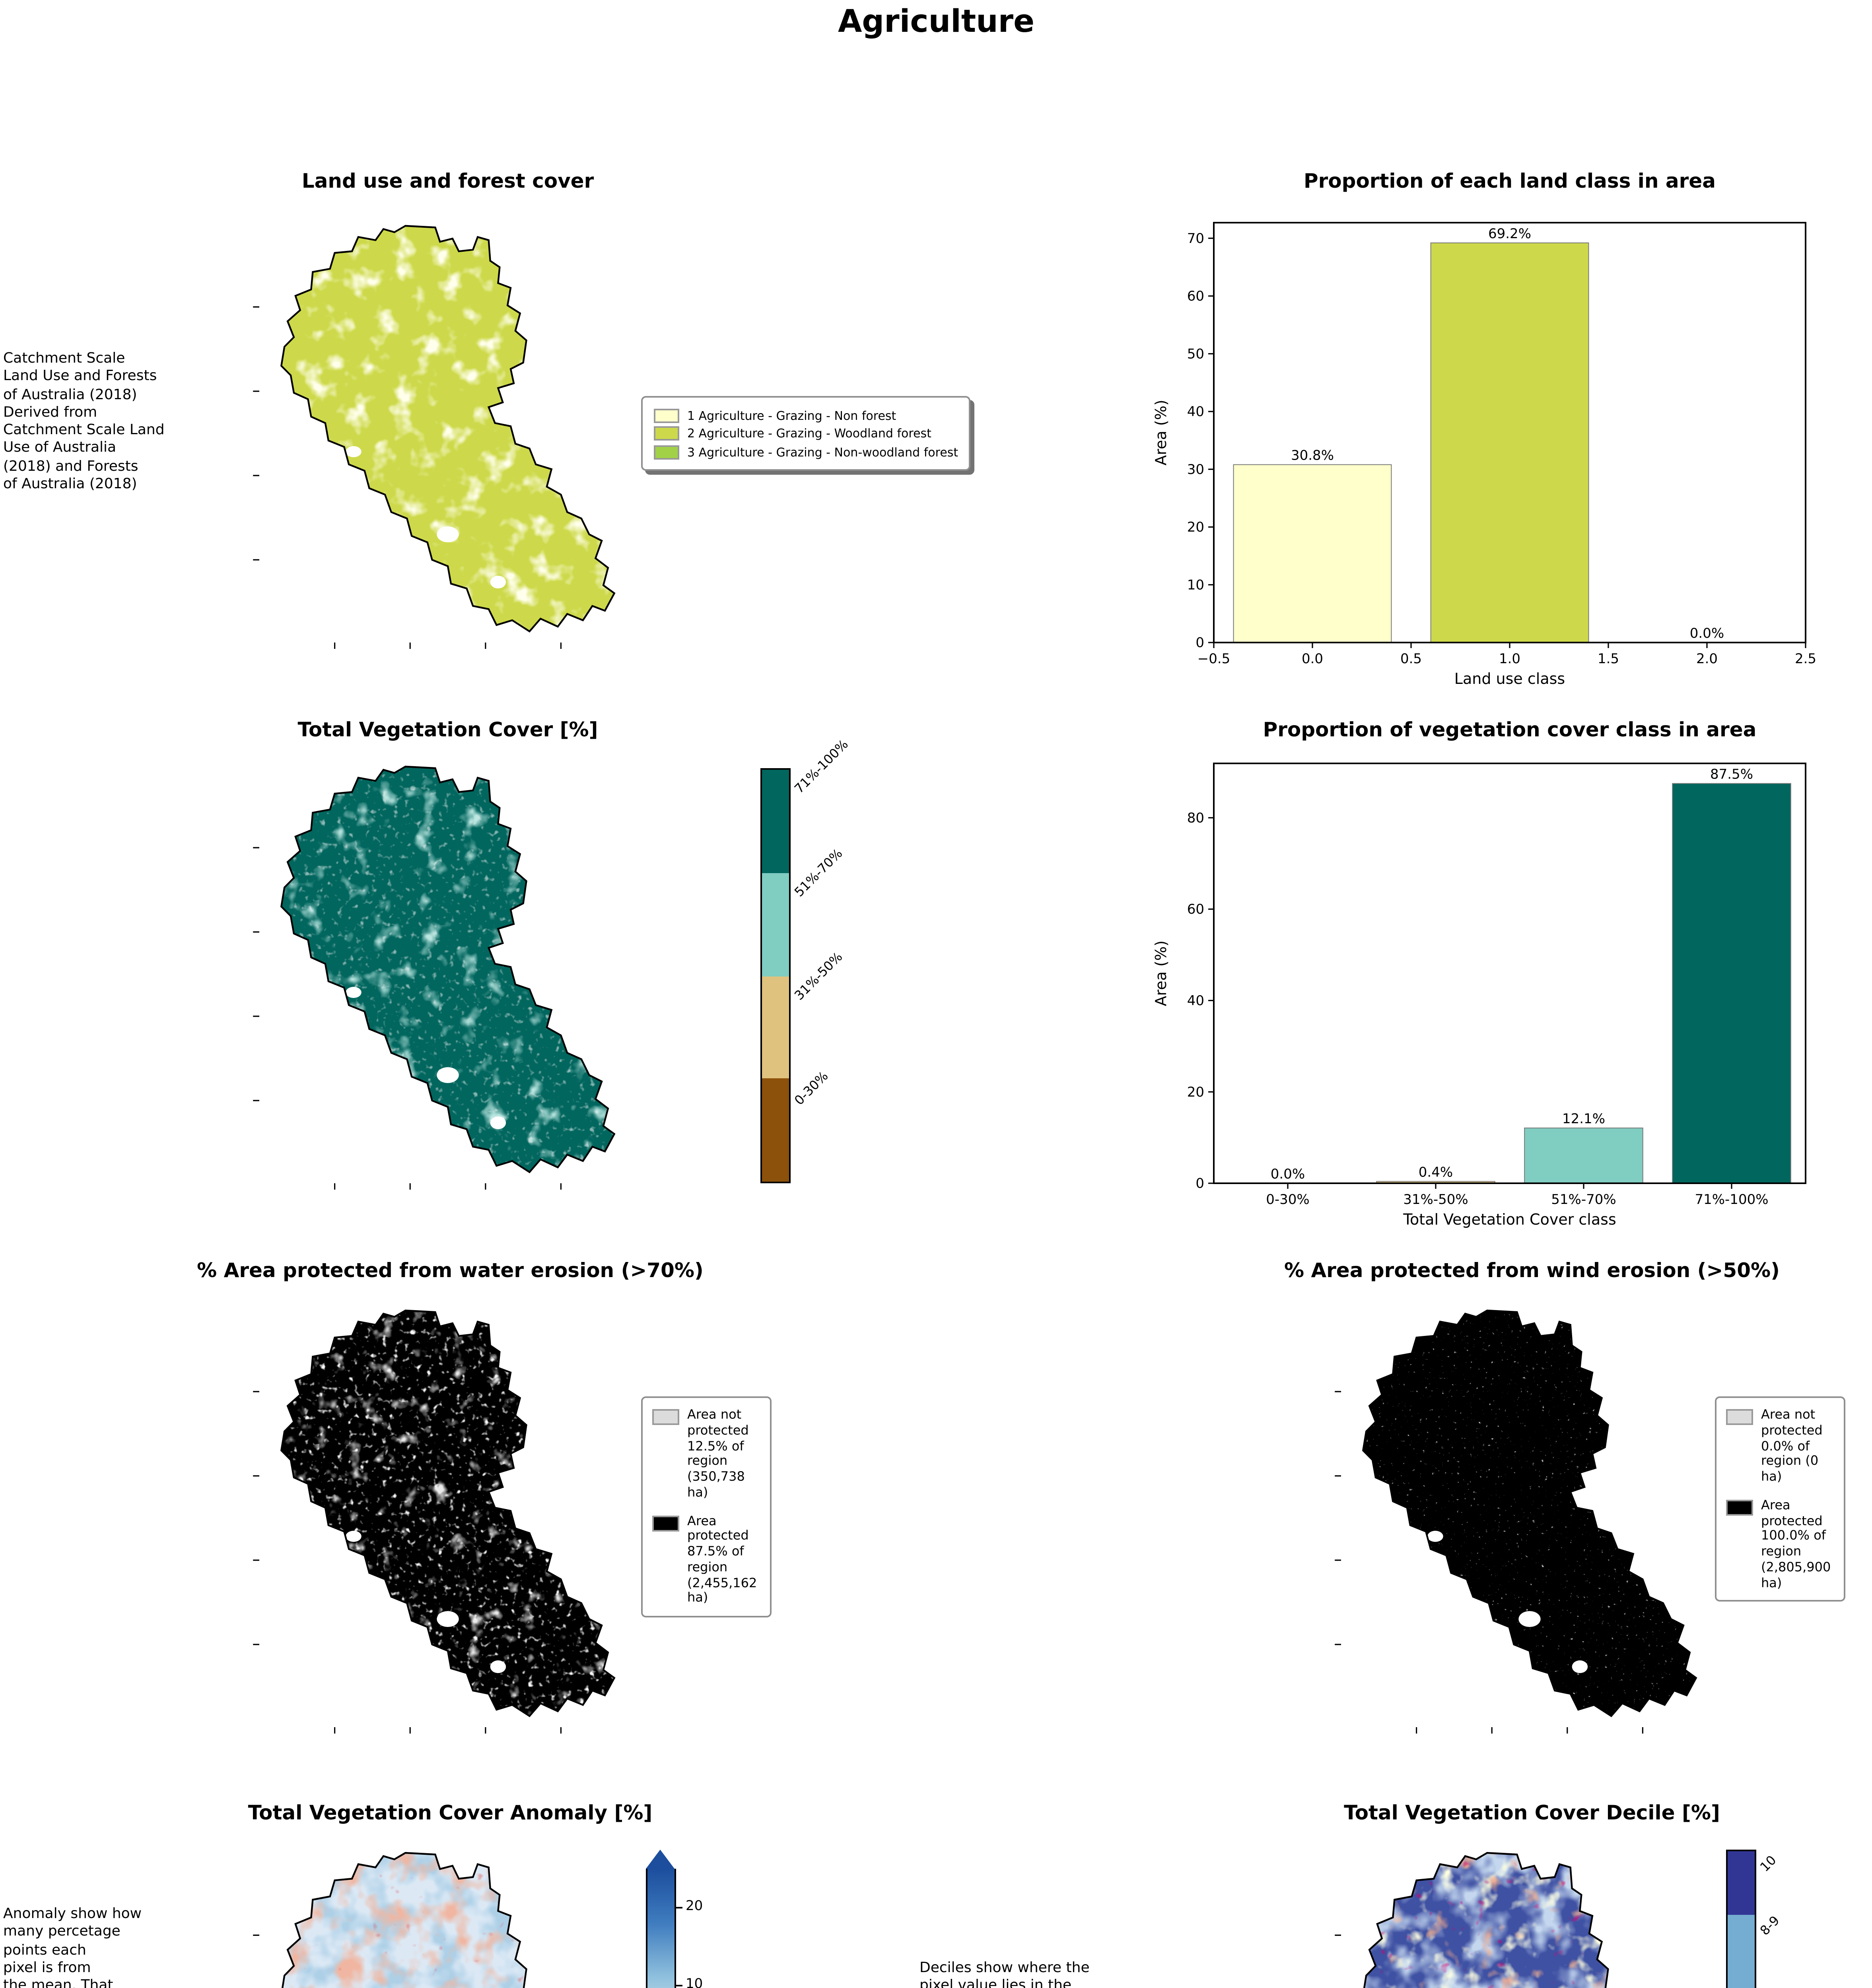 The height and width of the screenshot is (1988, 1872). I want to click on x-tick-label: 1.5, so click(1609, 659).